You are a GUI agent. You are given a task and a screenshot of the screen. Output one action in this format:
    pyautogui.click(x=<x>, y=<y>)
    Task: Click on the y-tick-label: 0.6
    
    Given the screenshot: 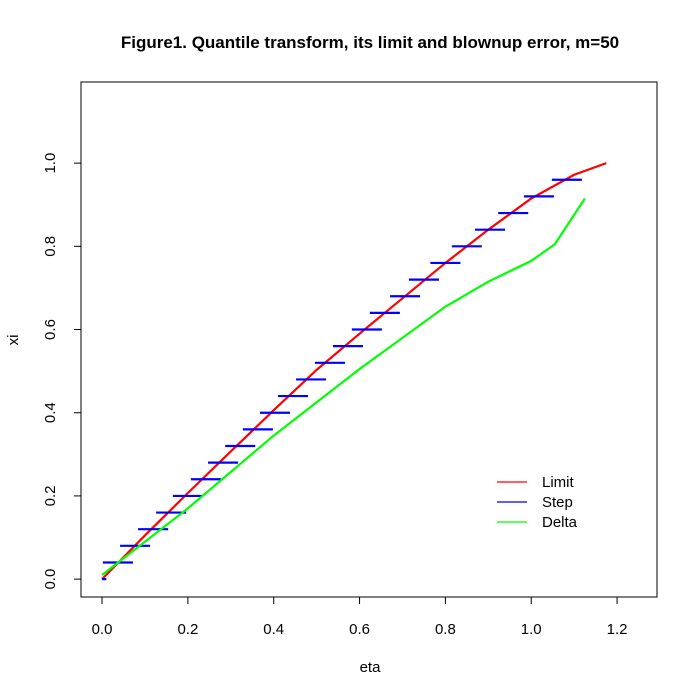 What is the action you would take?
    pyautogui.click(x=50, y=329)
    